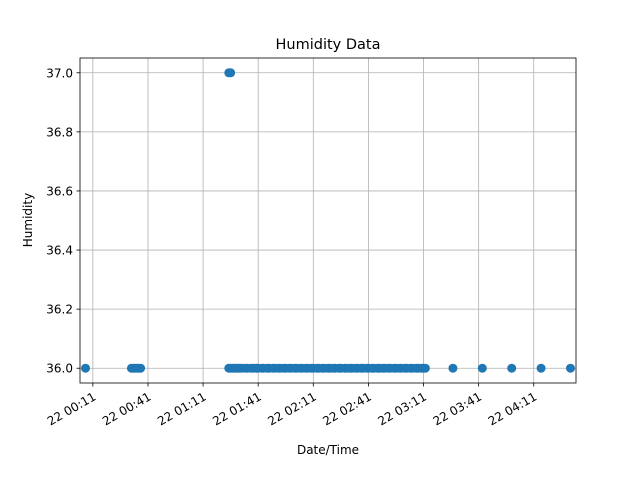 This screenshot has width=640, height=480. Describe the element at coordinates (59, 73) in the screenshot. I see `y-tick-label: 37.0` at that location.